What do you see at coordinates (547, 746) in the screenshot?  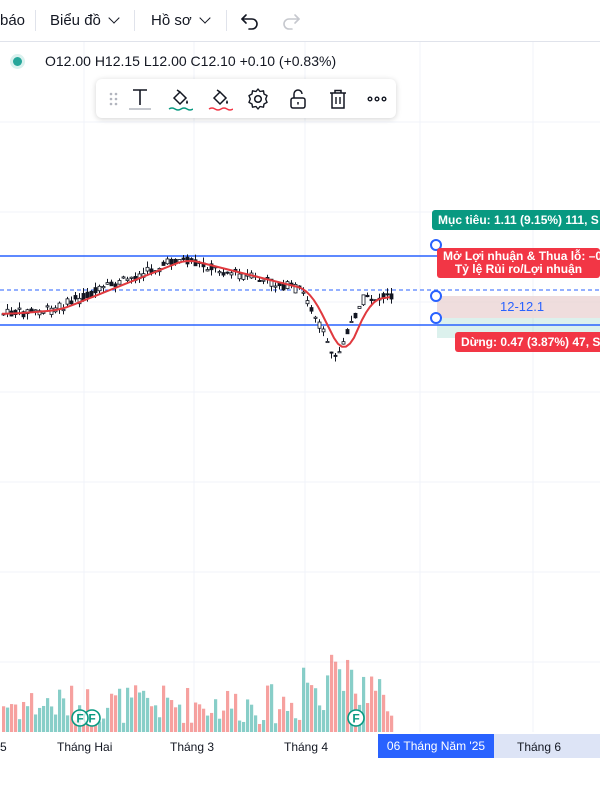 I see `time-range-highlight` at bounding box center [547, 746].